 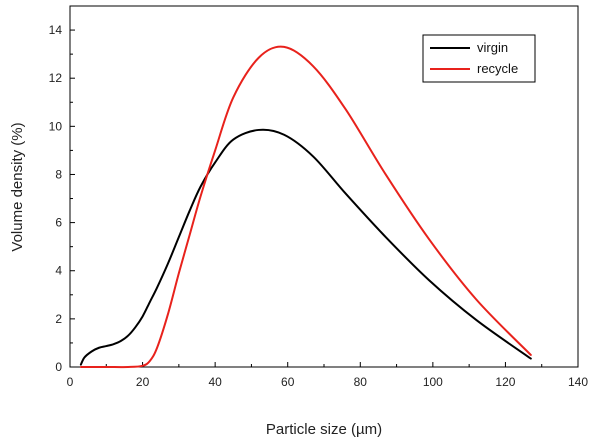 I want to click on x-tick-label: 40, so click(x=215, y=382).